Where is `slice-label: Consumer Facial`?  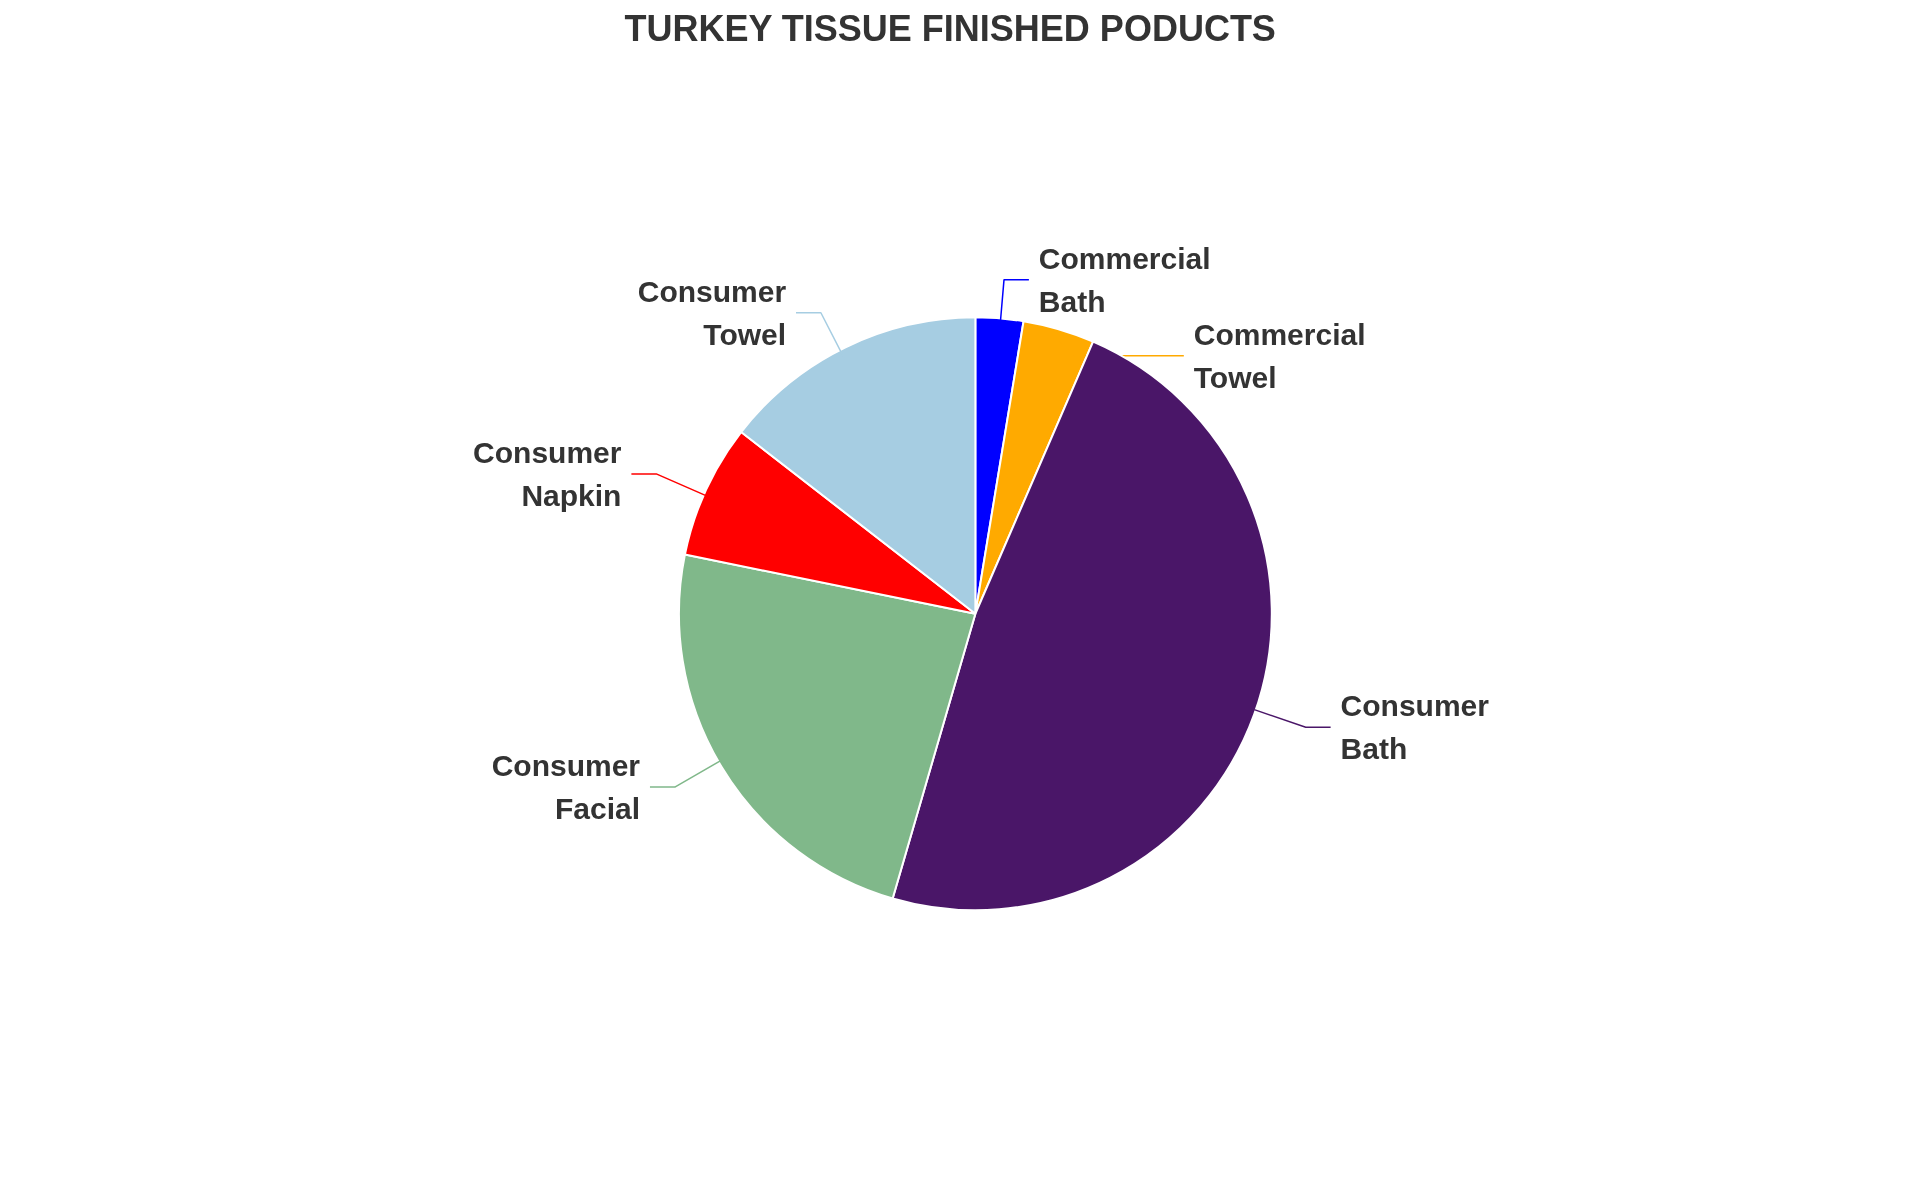 slice-label: Consumer Facial is located at coordinates (566, 787).